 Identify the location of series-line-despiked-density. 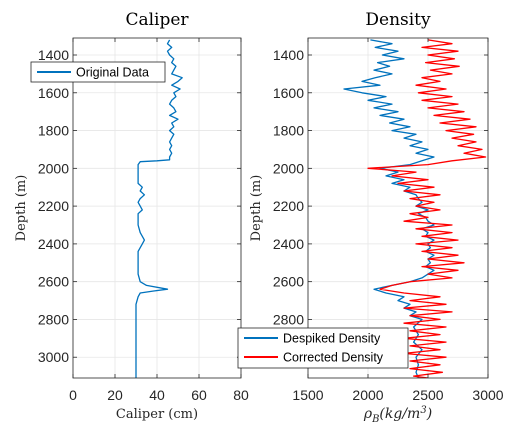
(389, 208).